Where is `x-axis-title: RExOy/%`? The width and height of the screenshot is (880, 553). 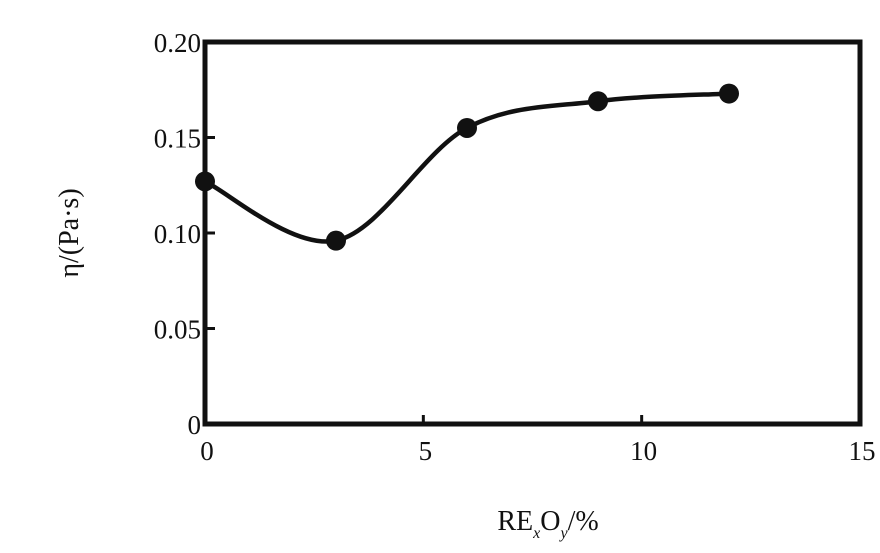 x-axis-title: RExOy/% is located at coordinates (547, 524).